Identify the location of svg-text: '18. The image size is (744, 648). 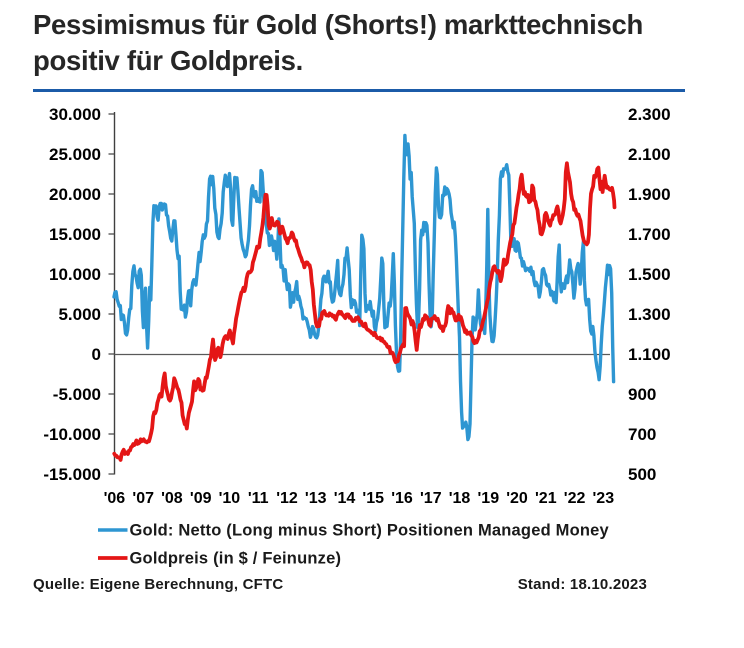
(460, 498).